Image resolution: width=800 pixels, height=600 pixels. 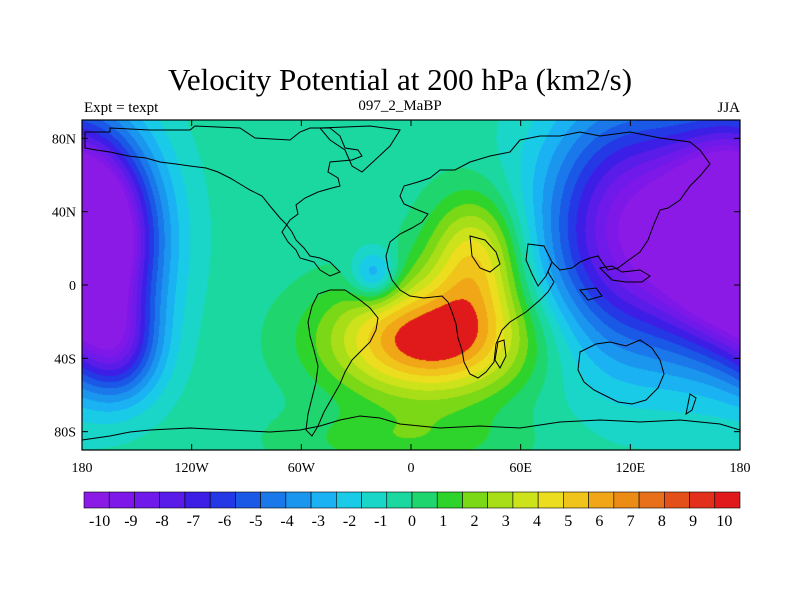 I want to click on experiment-label: Expt = texpt, so click(x=121, y=108).